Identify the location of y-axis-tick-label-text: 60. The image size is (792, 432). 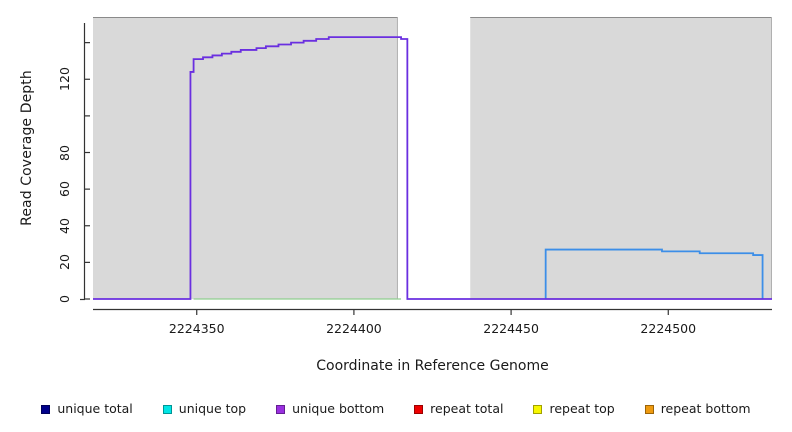
(64, 189).